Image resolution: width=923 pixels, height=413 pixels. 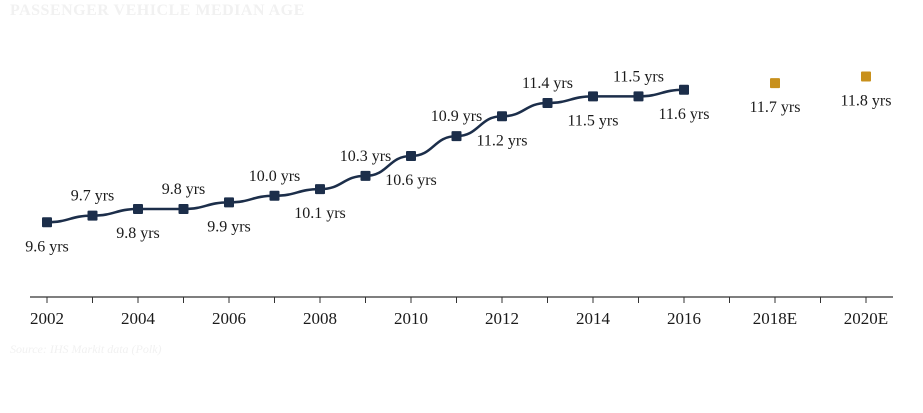 What do you see at coordinates (593, 318) in the screenshot?
I see `x-tick-label: 2014` at bounding box center [593, 318].